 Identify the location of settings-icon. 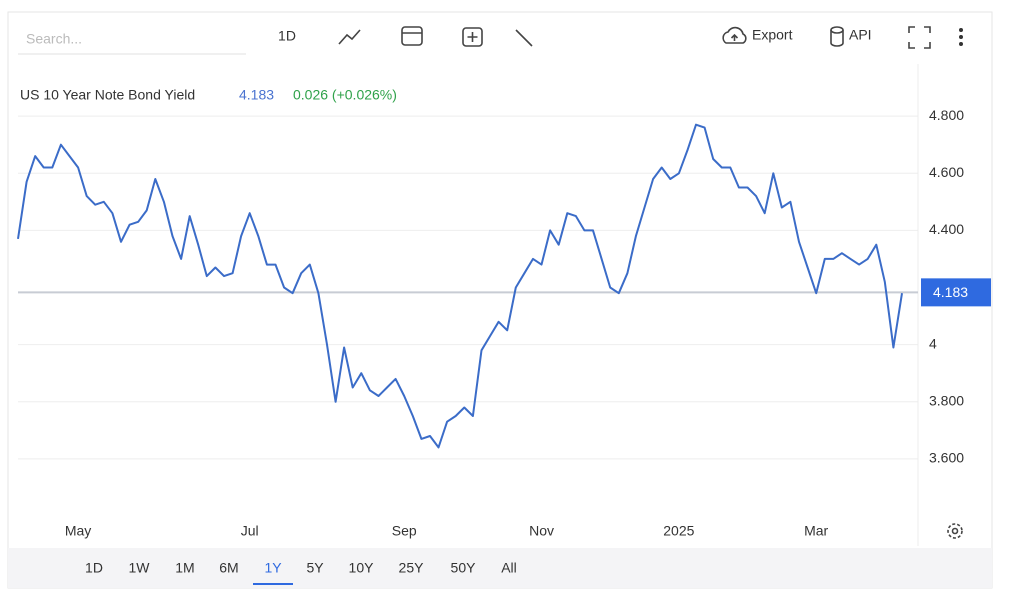
(955, 531).